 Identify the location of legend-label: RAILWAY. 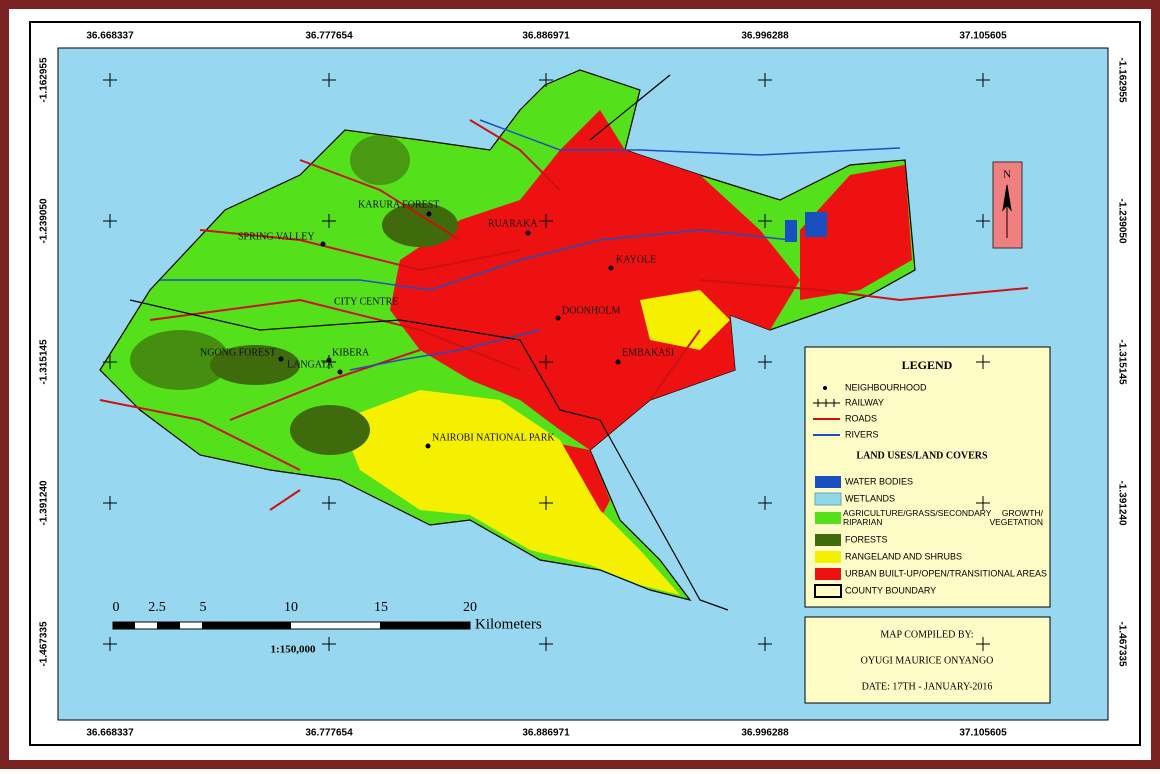
(864, 402).